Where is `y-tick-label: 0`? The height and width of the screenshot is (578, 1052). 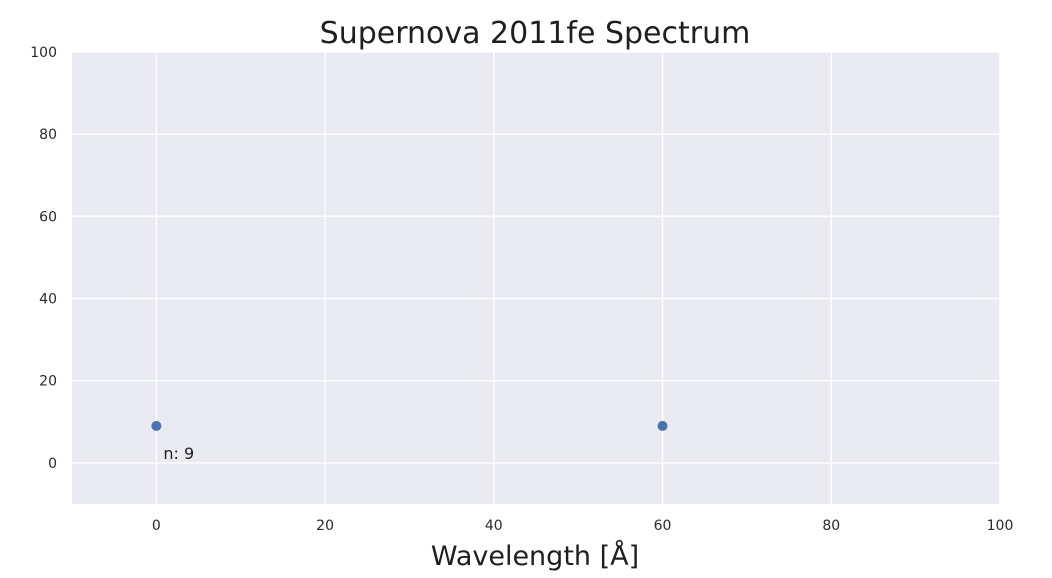
y-tick-label: 0 is located at coordinates (52, 464).